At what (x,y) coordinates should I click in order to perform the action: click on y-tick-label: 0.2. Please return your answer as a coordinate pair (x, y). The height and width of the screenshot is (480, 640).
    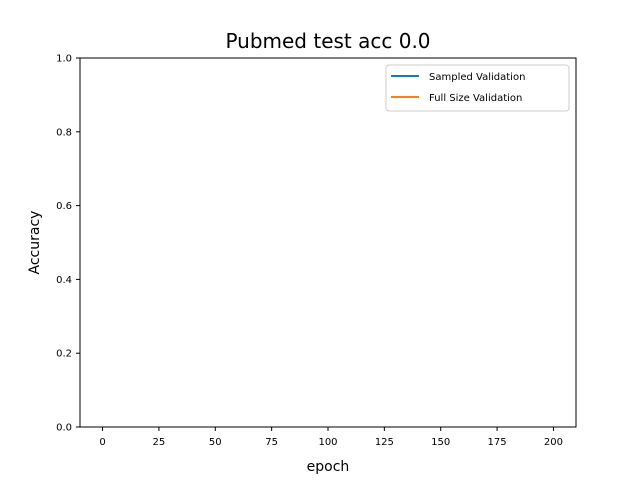
    Looking at the image, I should click on (64, 354).